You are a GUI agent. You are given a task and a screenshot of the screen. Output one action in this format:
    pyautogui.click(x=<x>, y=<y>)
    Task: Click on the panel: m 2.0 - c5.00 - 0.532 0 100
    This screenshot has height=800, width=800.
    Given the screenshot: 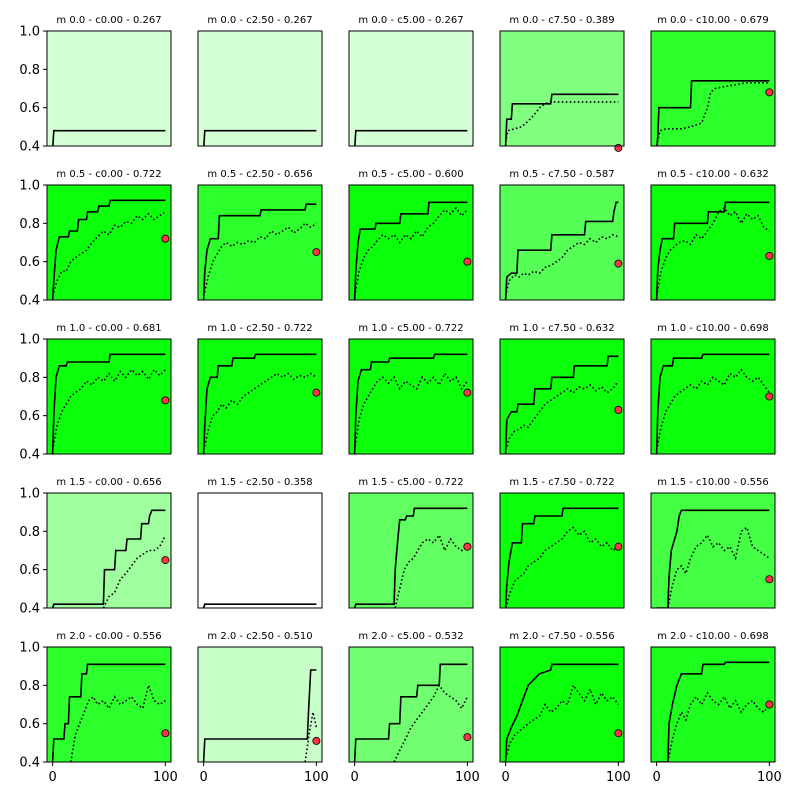 What is the action you would take?
    pyautogui.click(x=414, y=708)
    